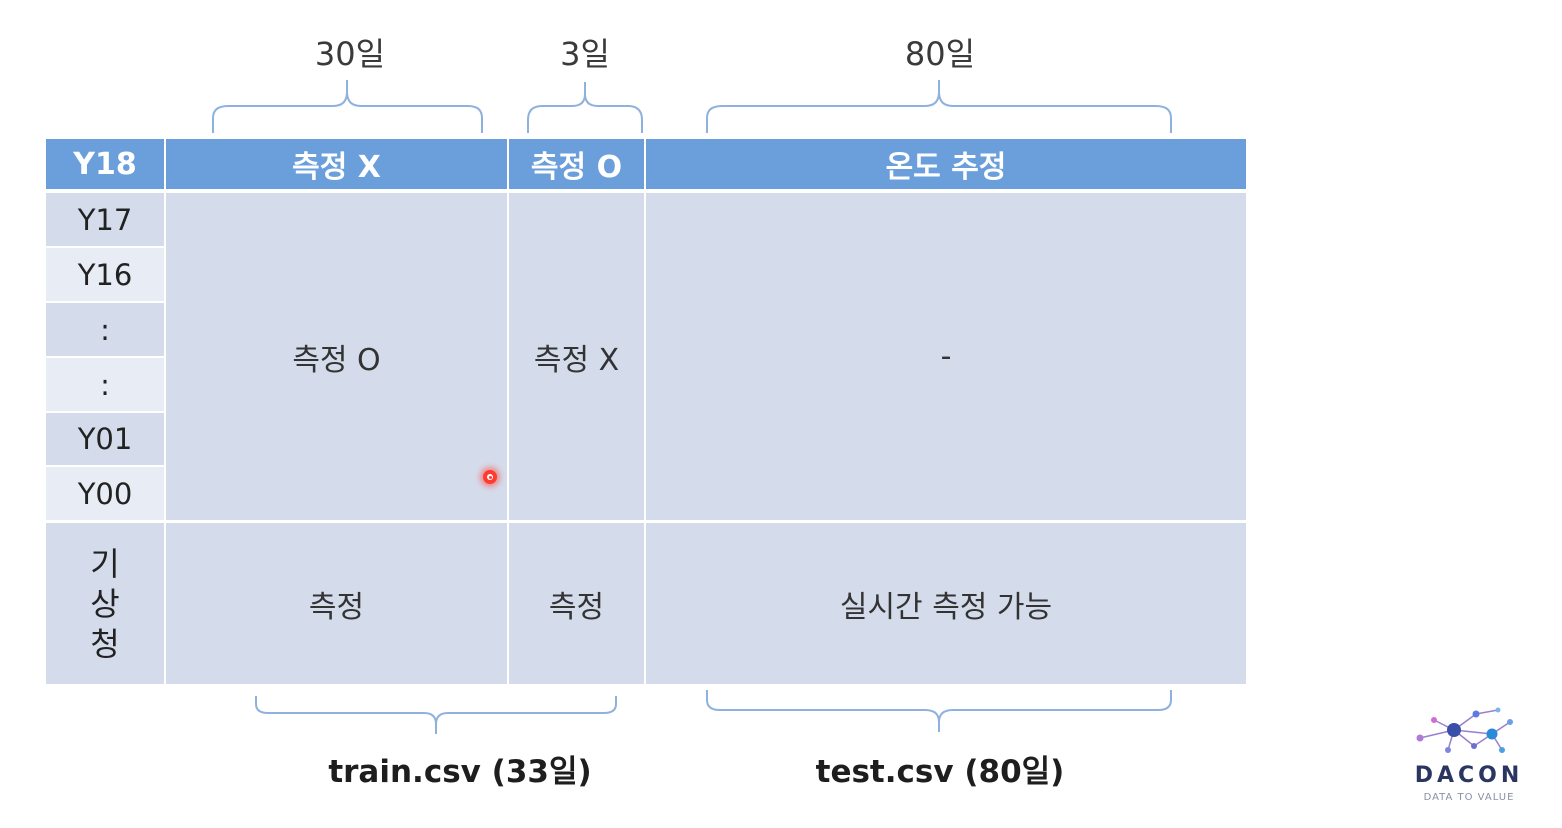 This screenshot has height=828, width=1562. I want to click on bottom-brace-test, so click(939, 711).